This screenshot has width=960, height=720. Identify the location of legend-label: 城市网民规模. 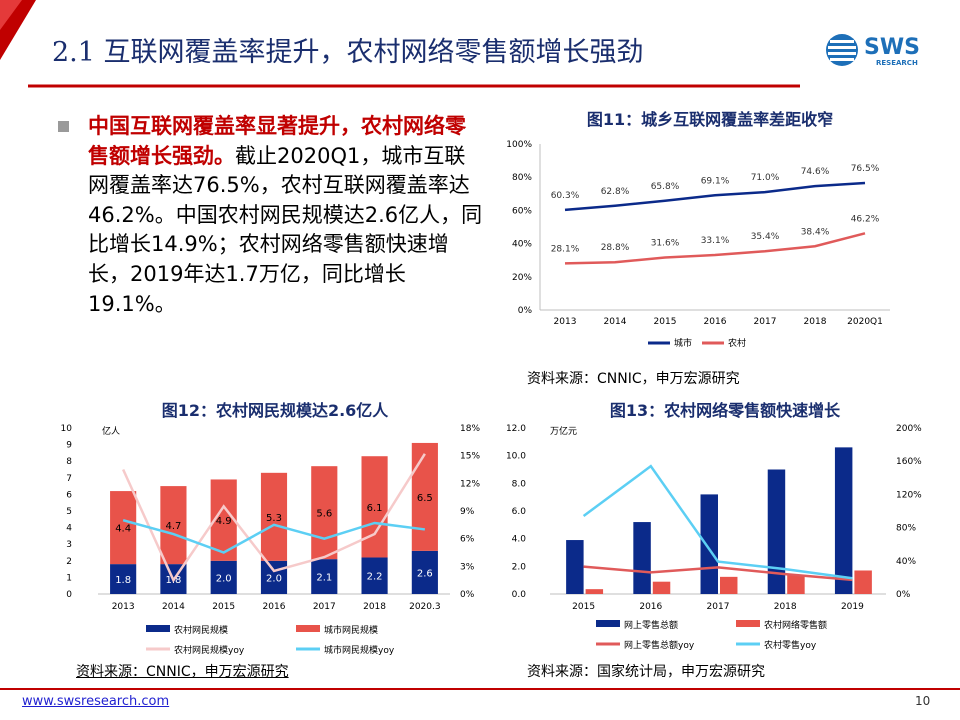
(351, 630).